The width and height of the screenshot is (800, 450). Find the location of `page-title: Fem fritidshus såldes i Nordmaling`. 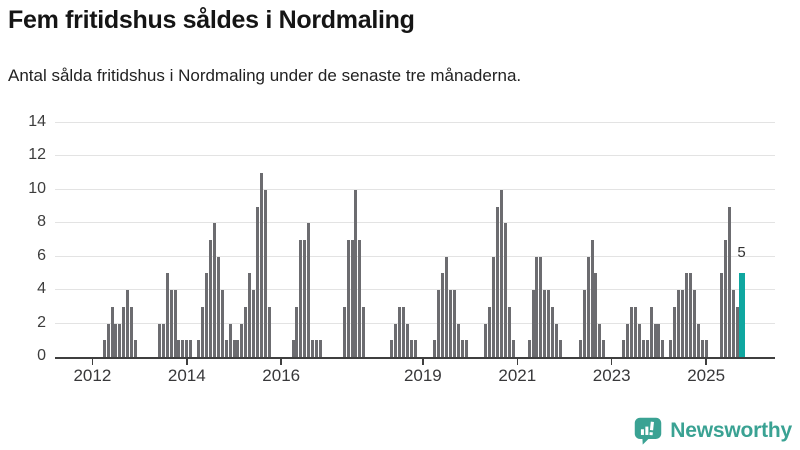

page-title: Fem fritidshus såldes i Nordmaling is located at coordinates (211, 20).